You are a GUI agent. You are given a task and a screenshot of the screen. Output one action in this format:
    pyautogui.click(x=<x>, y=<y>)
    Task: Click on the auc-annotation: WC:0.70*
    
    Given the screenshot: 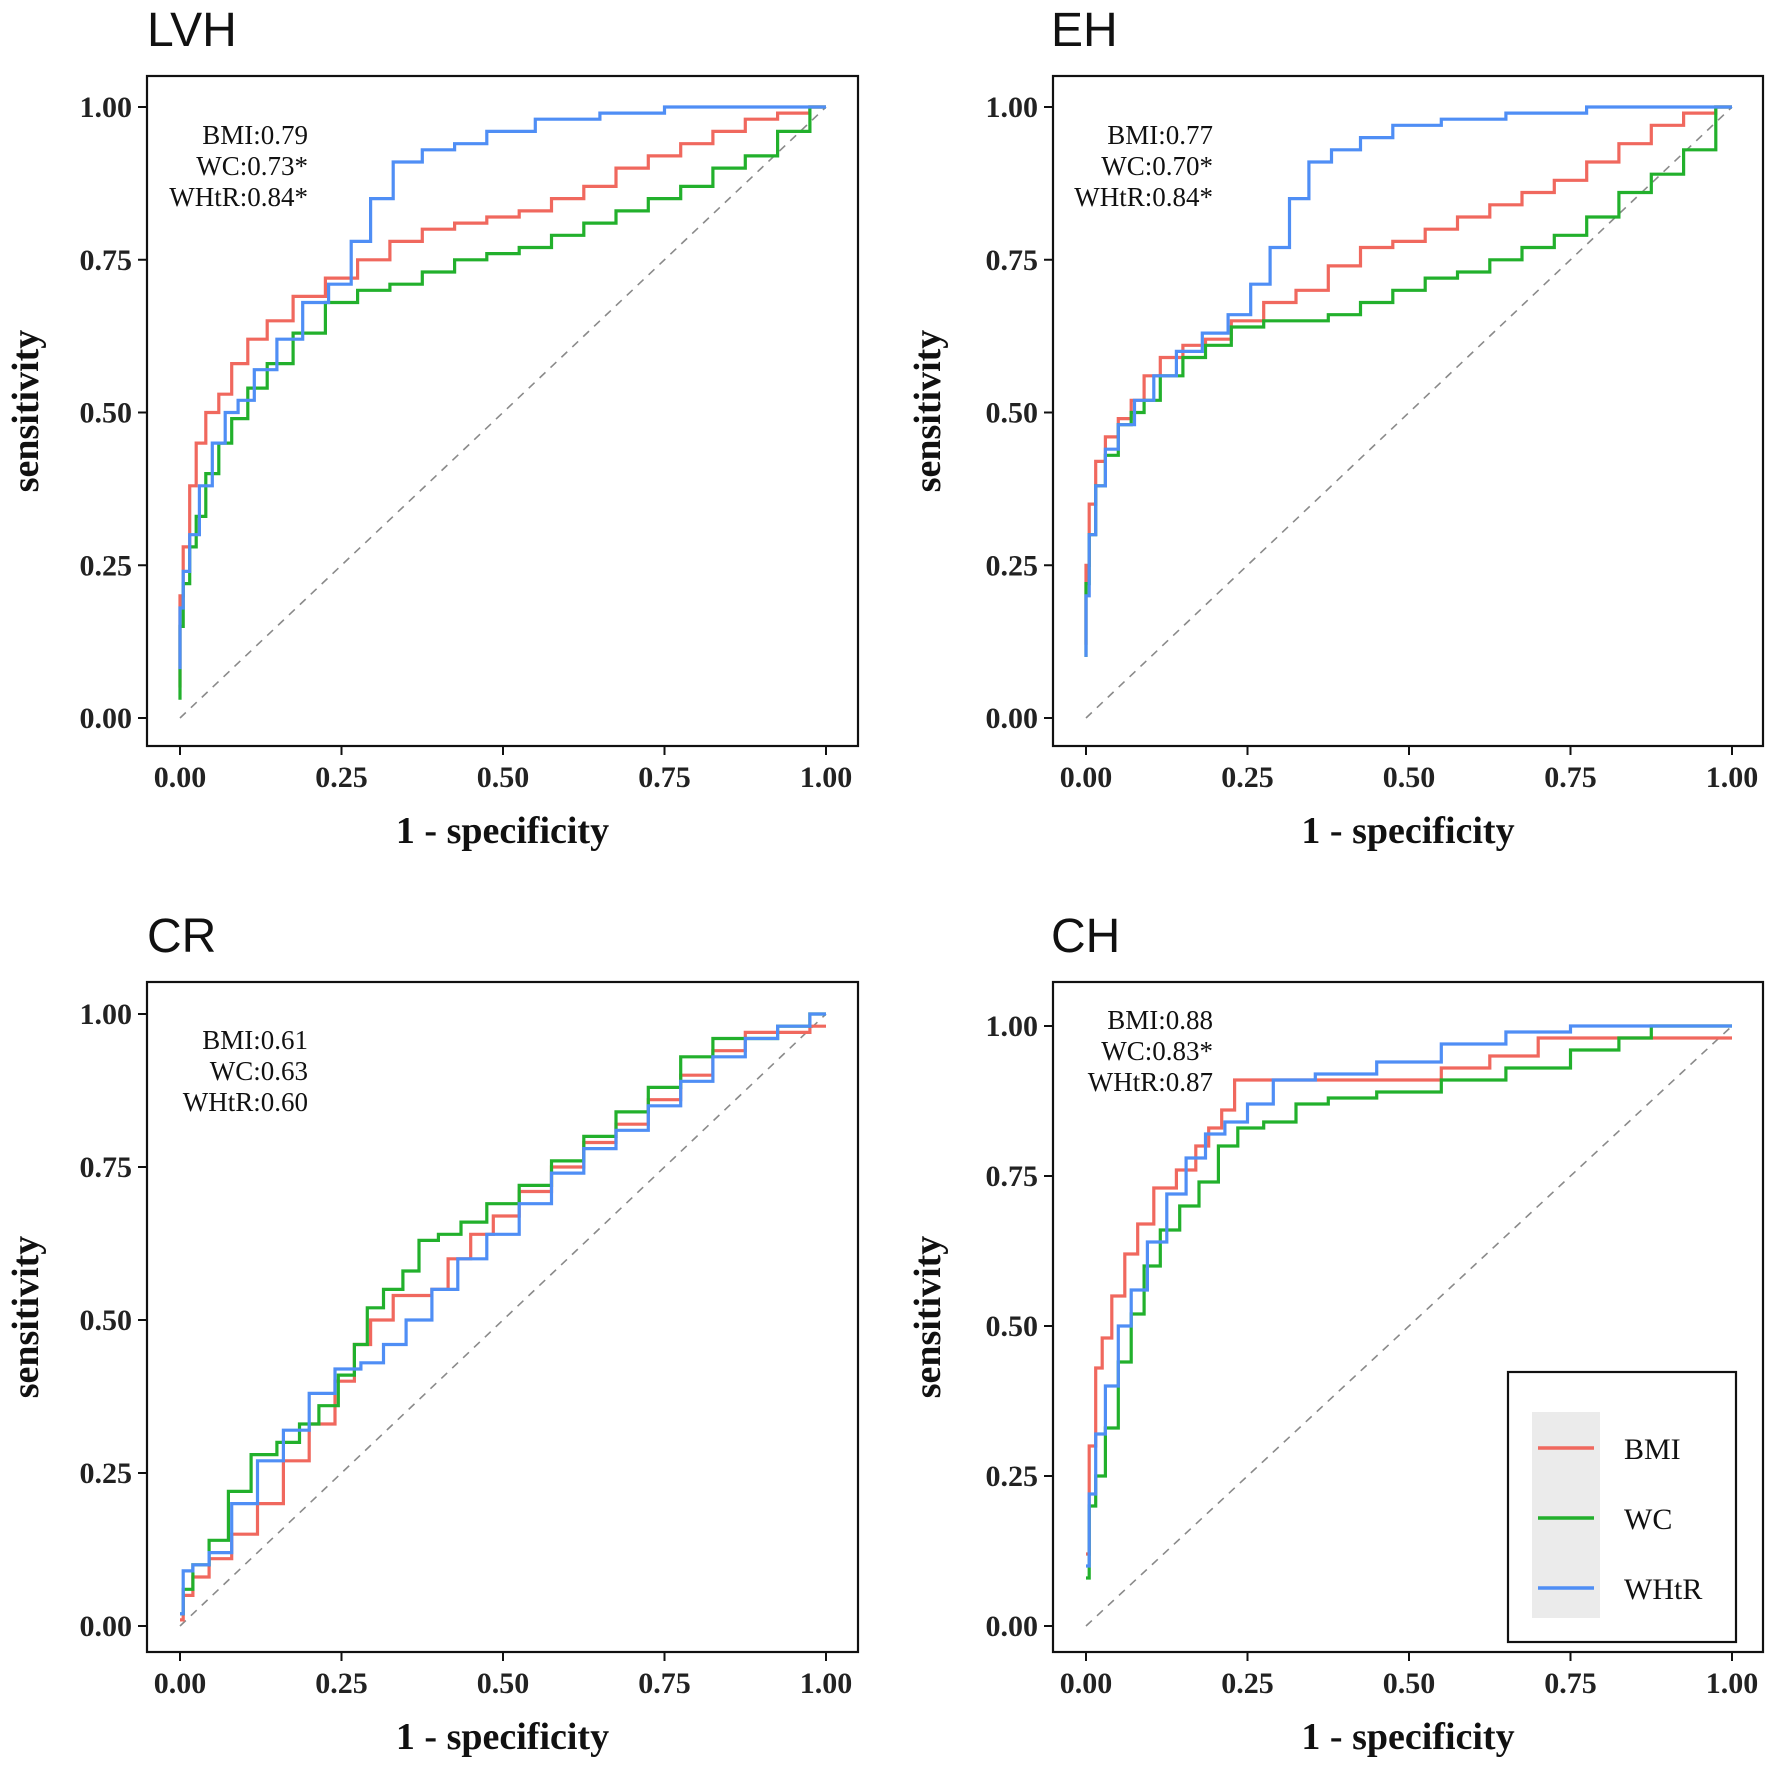 What is the action you would take?
    pyautogui.click(x=1157, y=166)
    